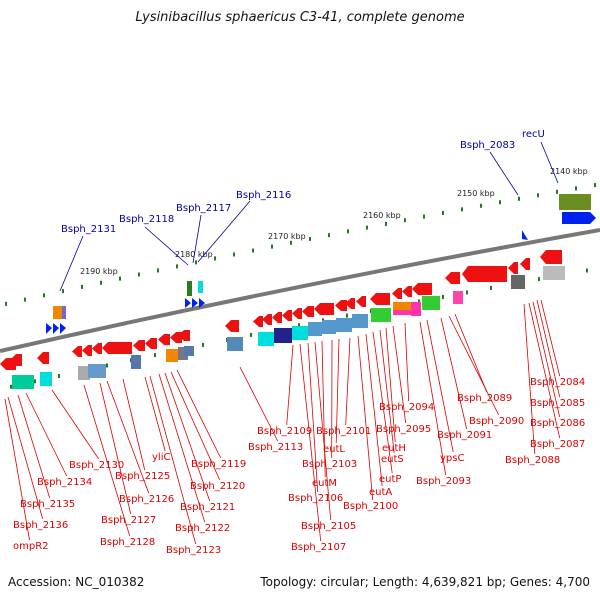 The width and height of the screenshot is (600, 600). I want to click on gene-arrow-bsph-2118c, so click(202, 303).